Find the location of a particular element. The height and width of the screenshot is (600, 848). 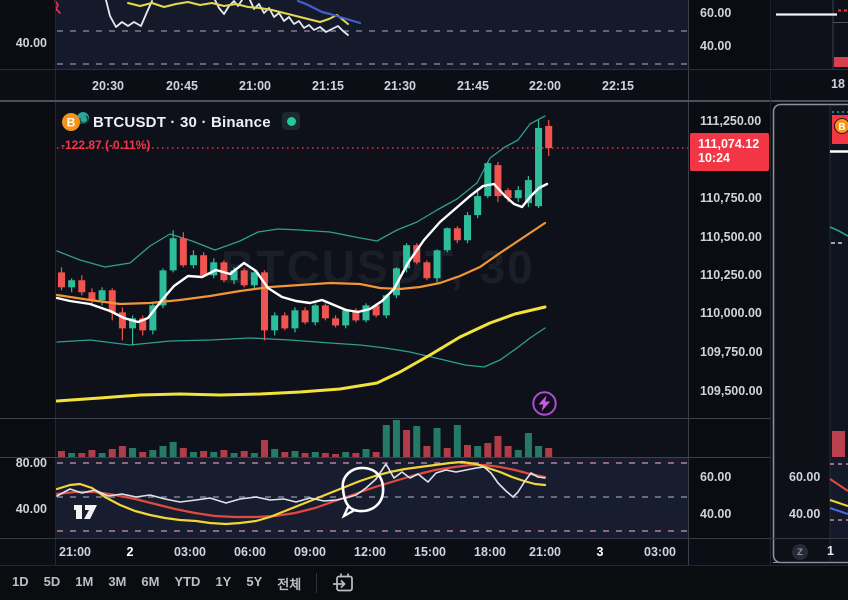

range-button-6m: 6M is located at coordinates (150, 581).